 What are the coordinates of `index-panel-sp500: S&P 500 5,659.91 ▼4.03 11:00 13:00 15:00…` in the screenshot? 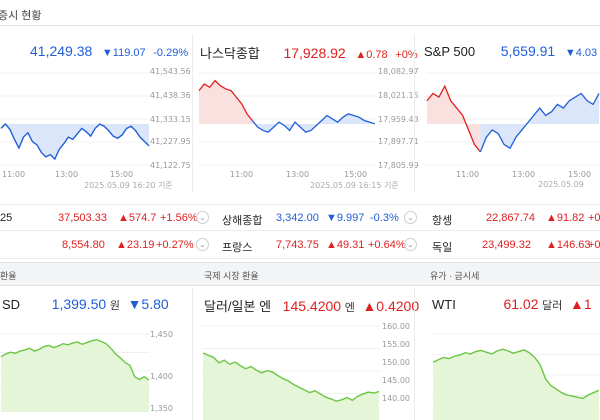 It's located at (510, 111).